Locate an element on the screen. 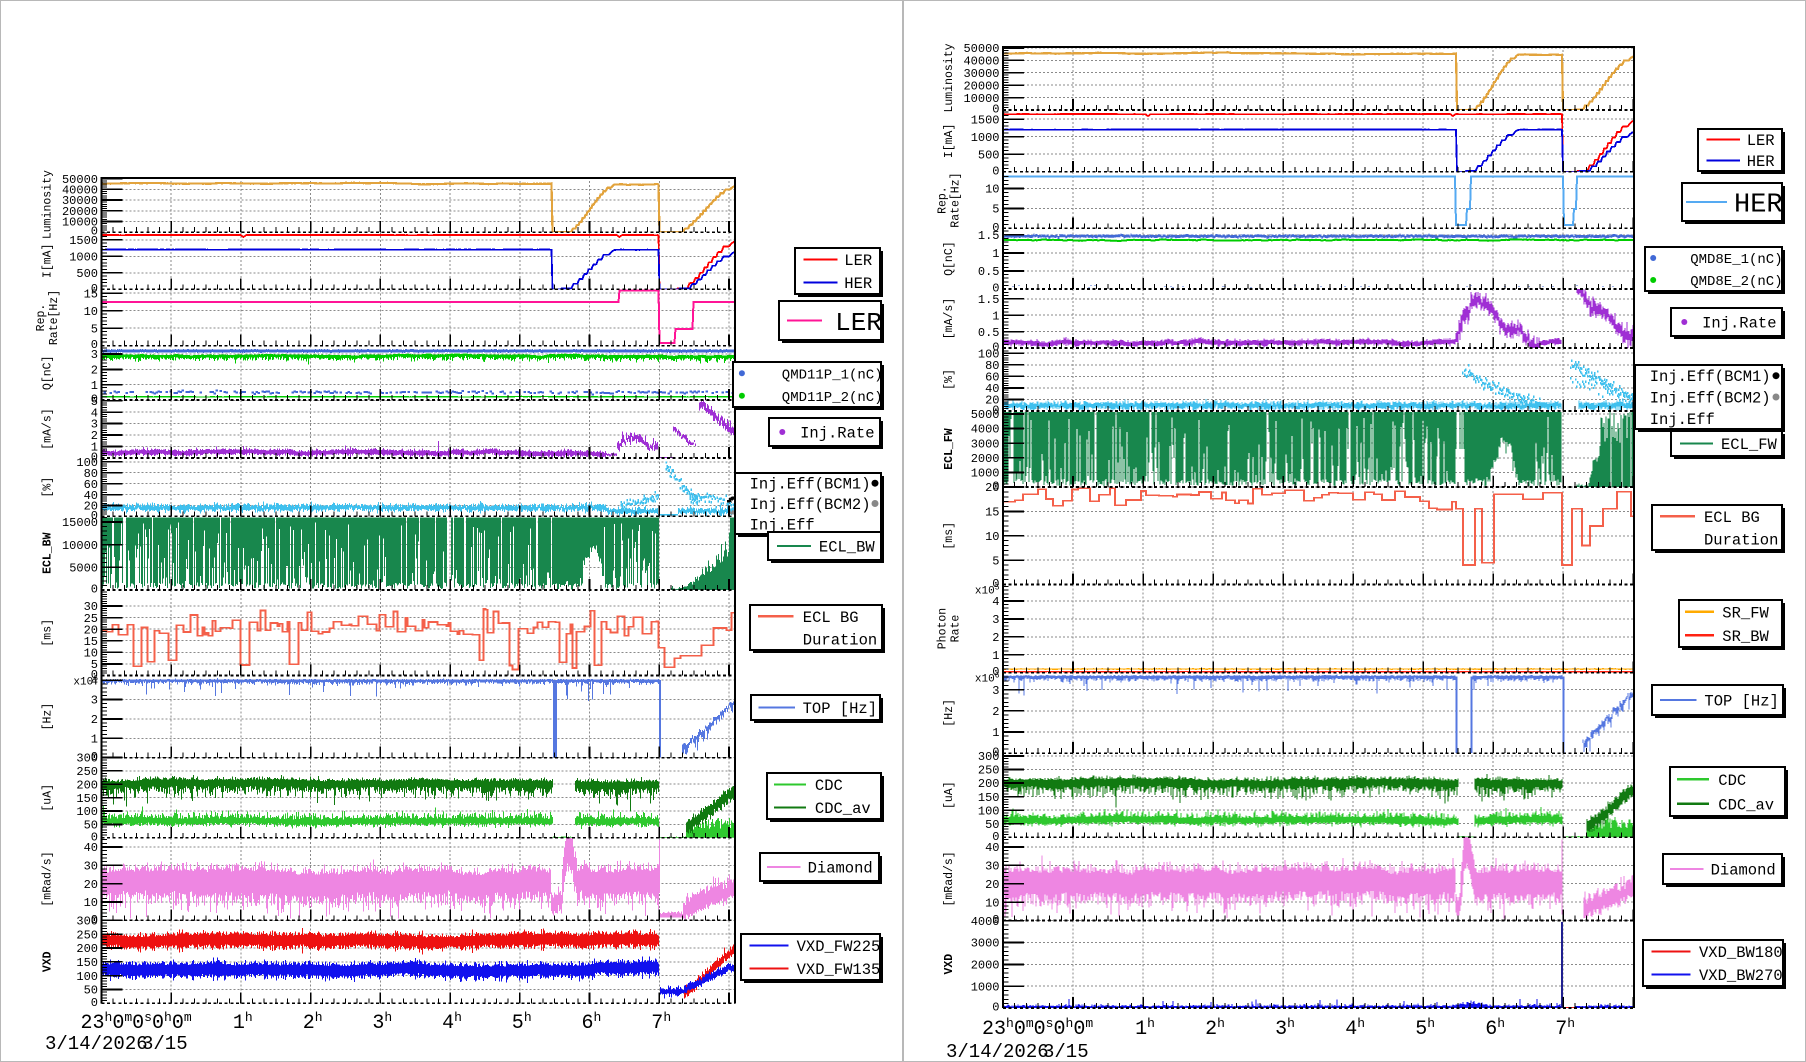  svg-text: 2000 is located at coordinates (985, 966).